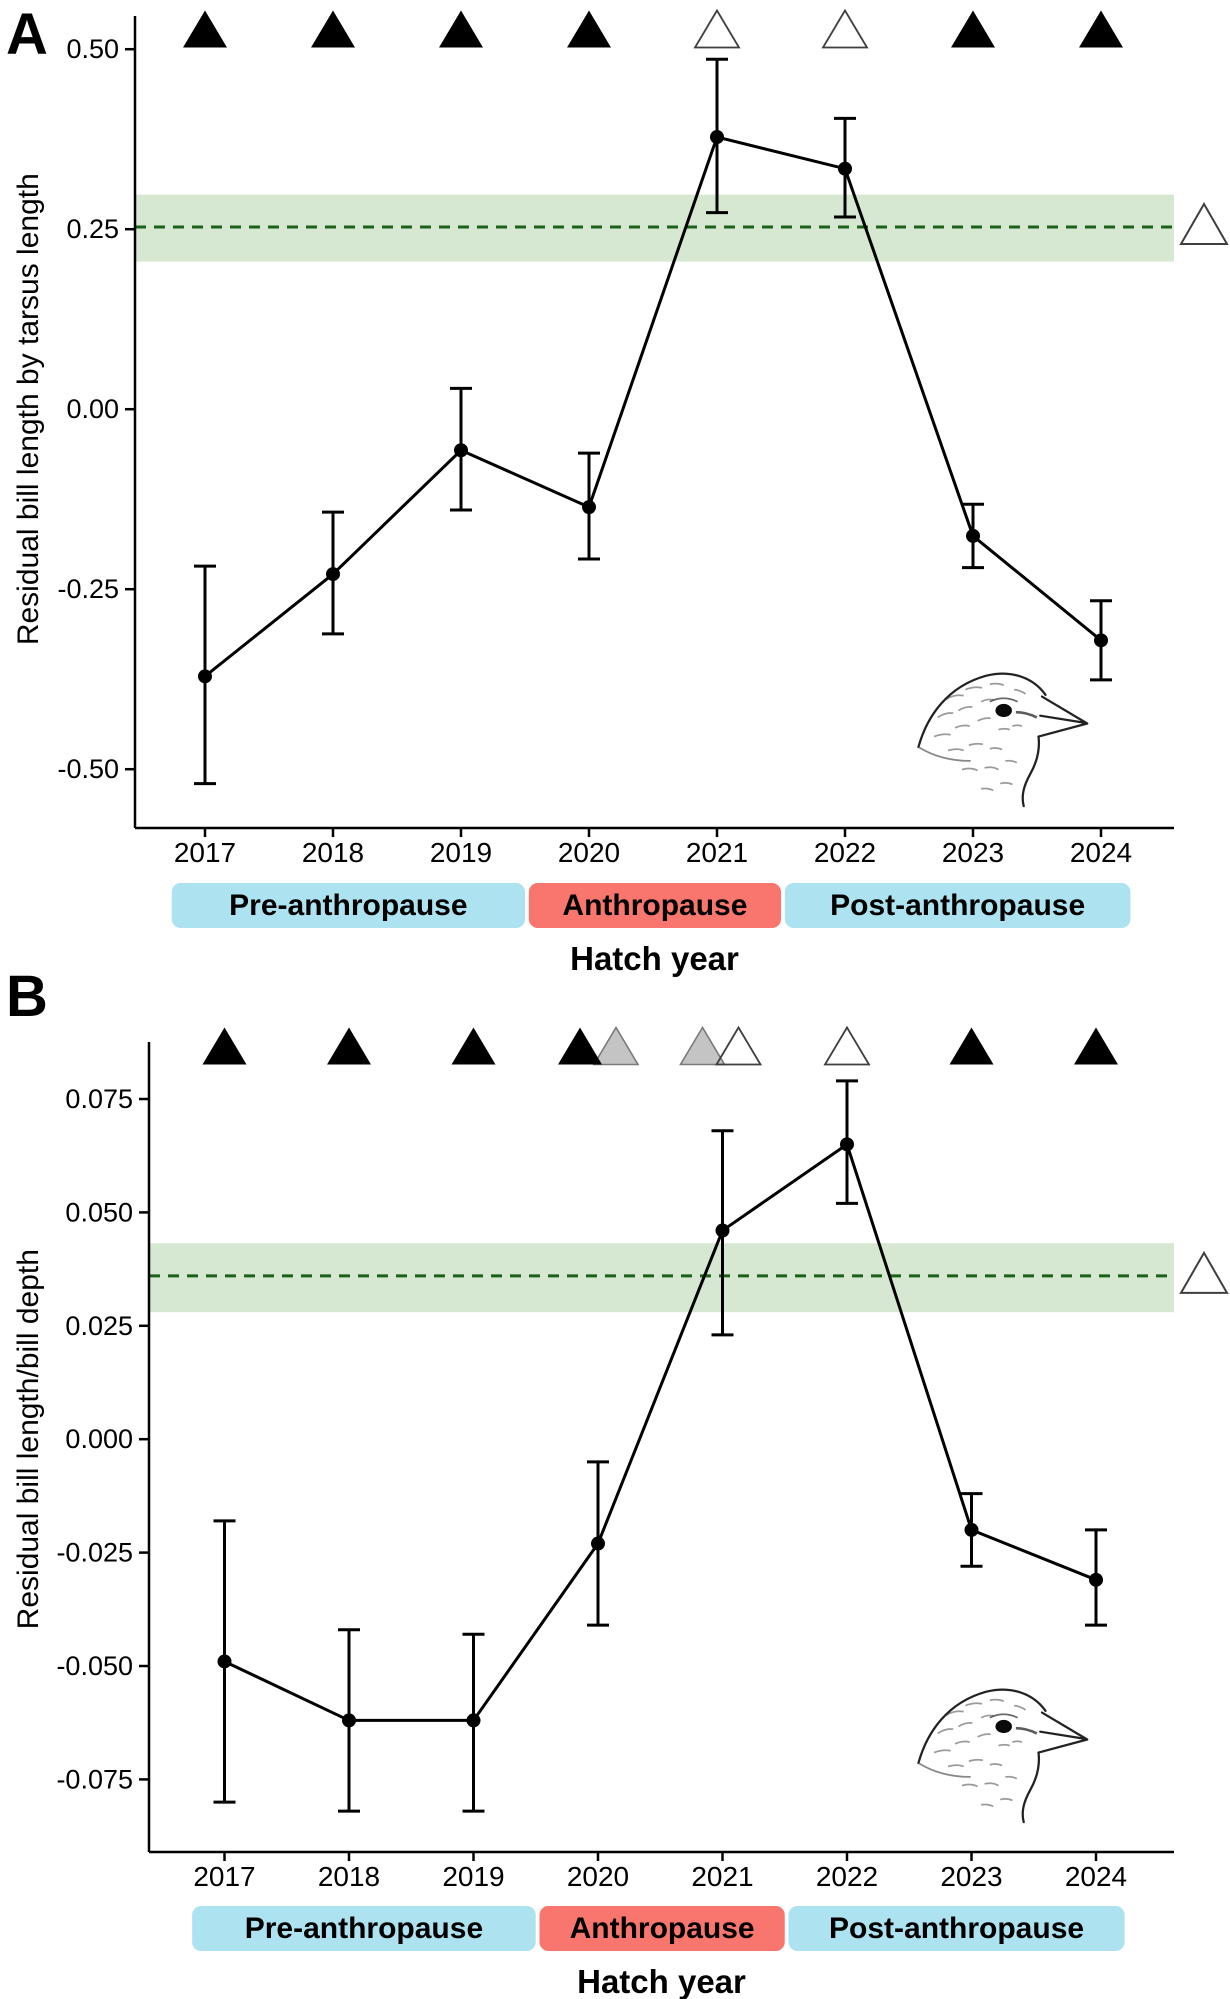 This screenshot has height=1999, width=1230. What do you see at coordinates (224, 1661) in the screenshot?
I see `panel-b-point-2017` at bounding box center [224, 1661].